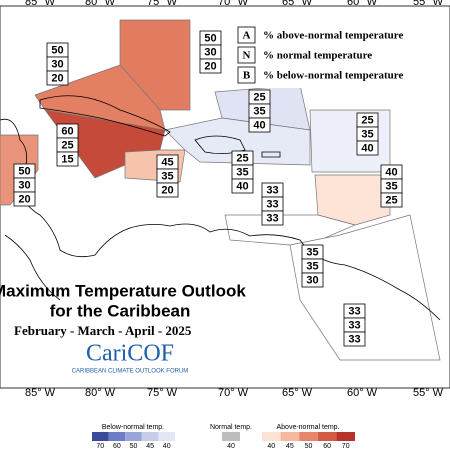  Describe the element at coordinates (317, 56) in the screenshot. I see `legend-text: % normal temperature` at that location.